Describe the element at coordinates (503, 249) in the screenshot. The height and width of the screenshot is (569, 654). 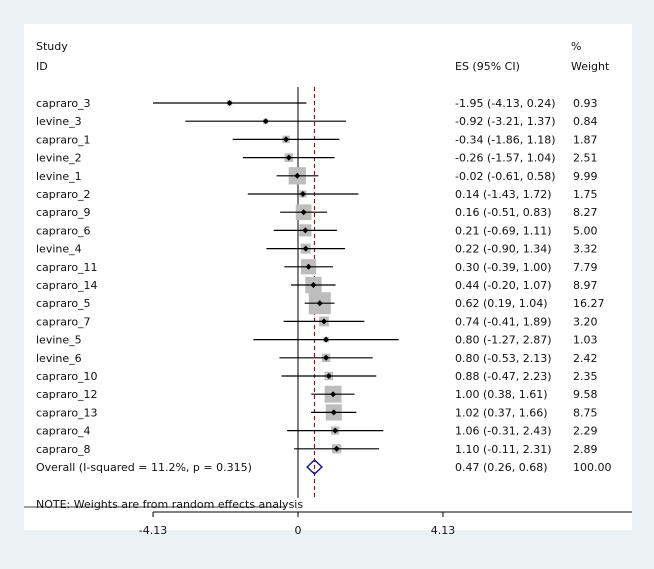
I see `study-es-ci: 0.22 (-0.90, 1.34)` at that location.